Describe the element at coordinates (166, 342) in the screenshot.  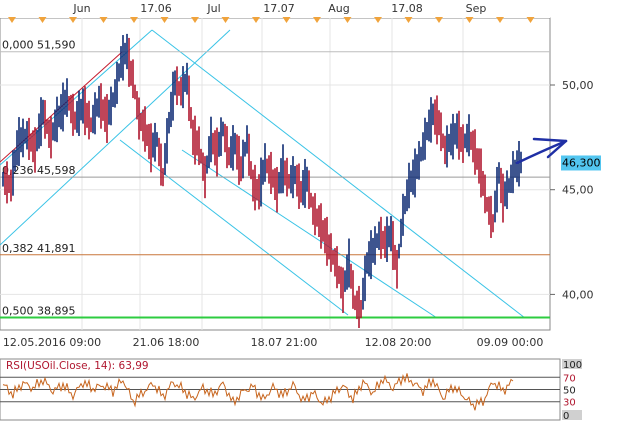
I see `bottom-axis-label: 21.06 18:00` at that location.